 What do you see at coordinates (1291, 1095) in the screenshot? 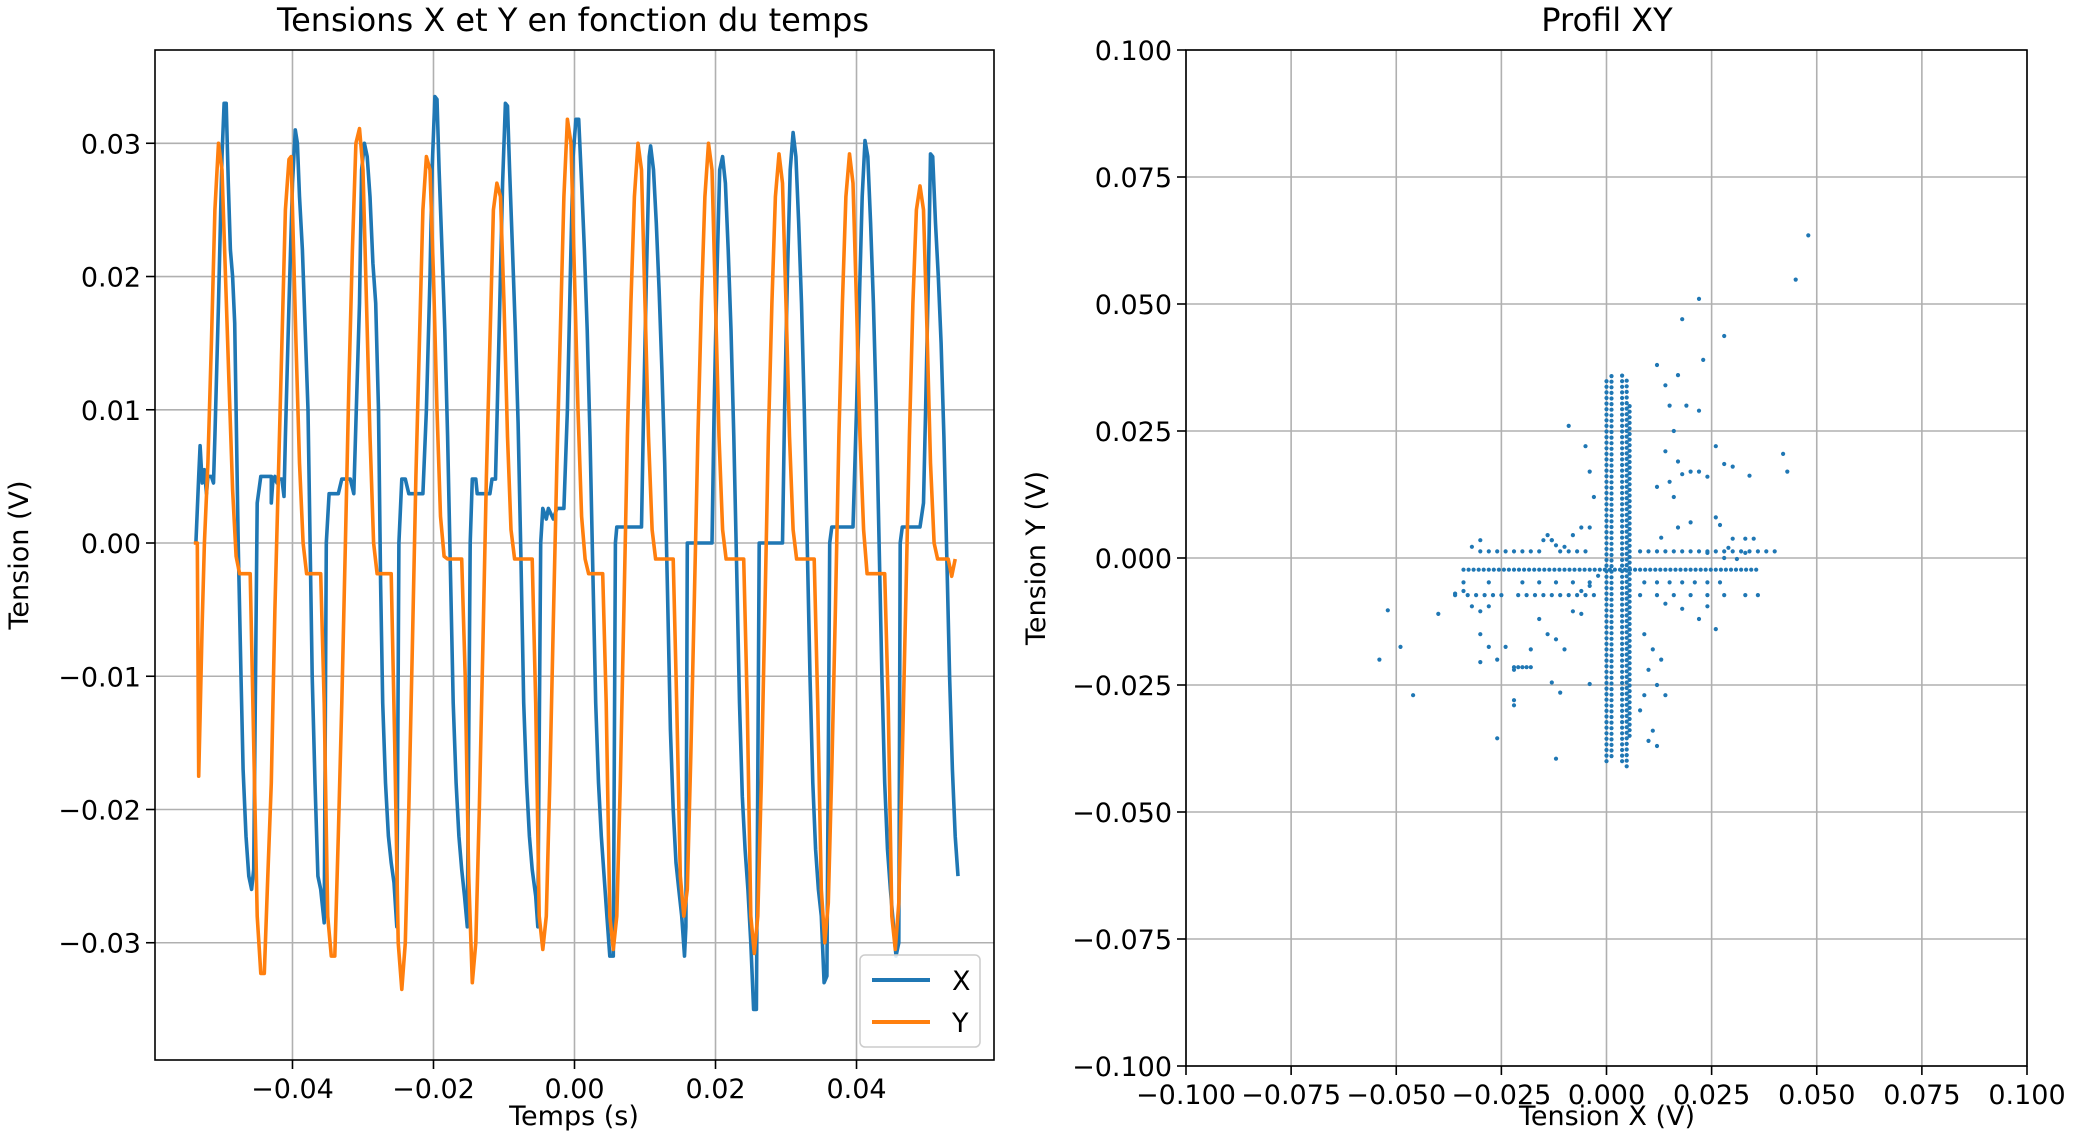
I see `xy-x-tick-label: −0.075` at bounding box center [1291, 1095].